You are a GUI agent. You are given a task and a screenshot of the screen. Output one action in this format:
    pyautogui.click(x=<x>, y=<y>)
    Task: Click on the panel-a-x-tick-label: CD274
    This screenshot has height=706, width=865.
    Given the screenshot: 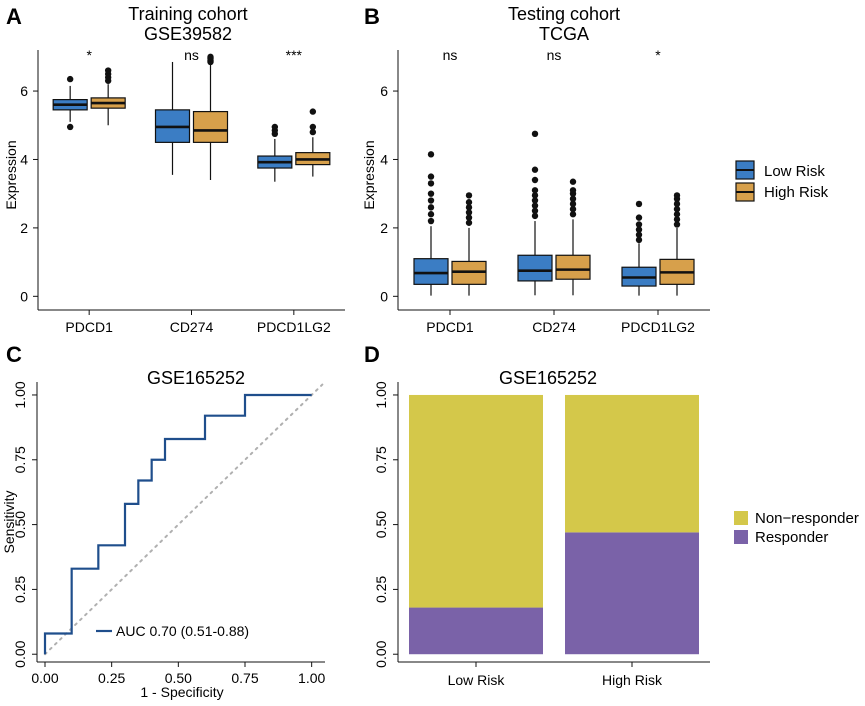 What is the action you would take?
    pyautogui.click(x=192, y=327)
    